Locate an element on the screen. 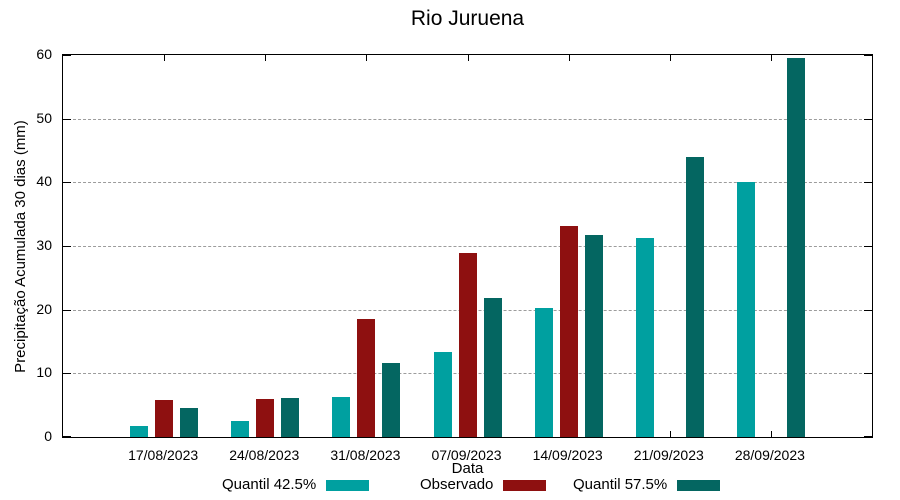 Image resolution: width=900 pixels, height=500 pixels. xtick-label-28-09-2023: 28/09/2023 is located at coordinates (769, 455).